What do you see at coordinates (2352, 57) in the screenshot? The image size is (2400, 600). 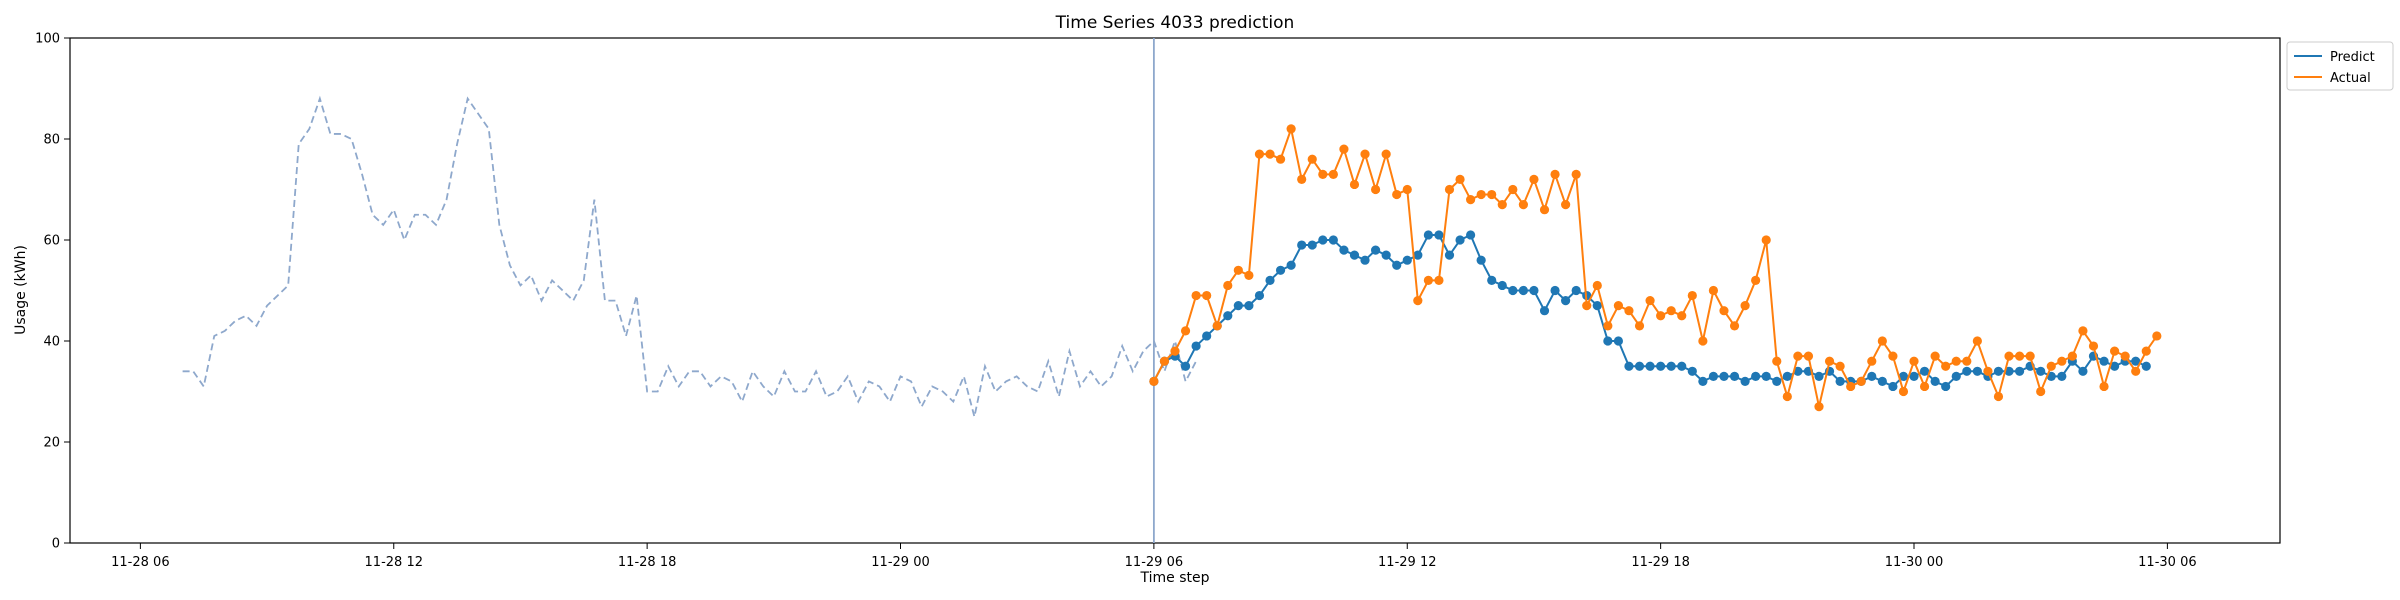 I see `legend-label-predict: Predict` at bounding box center [2352, 57].